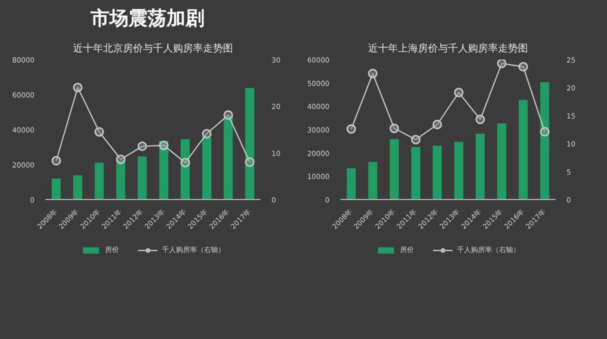 The height and width of the screenshot is (339, 607). I want to click on chart-title: 近十年上海房价与千人购房率走势图, so click(448, 48).